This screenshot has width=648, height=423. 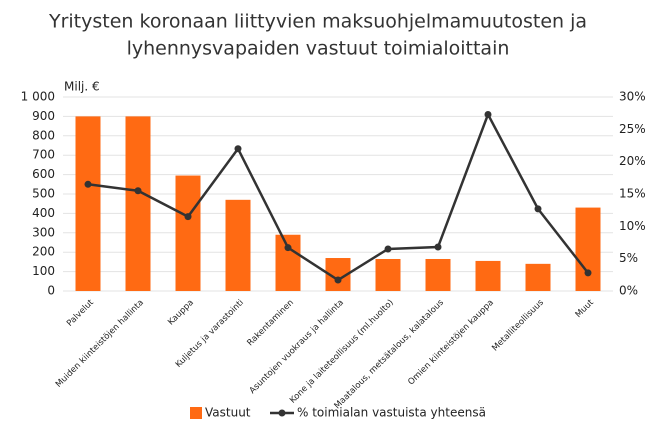 What do you see at coordinates (632, 161) in the screenshot?
I see `y2-tick-label: 20%` at bounding box center [632, 161].